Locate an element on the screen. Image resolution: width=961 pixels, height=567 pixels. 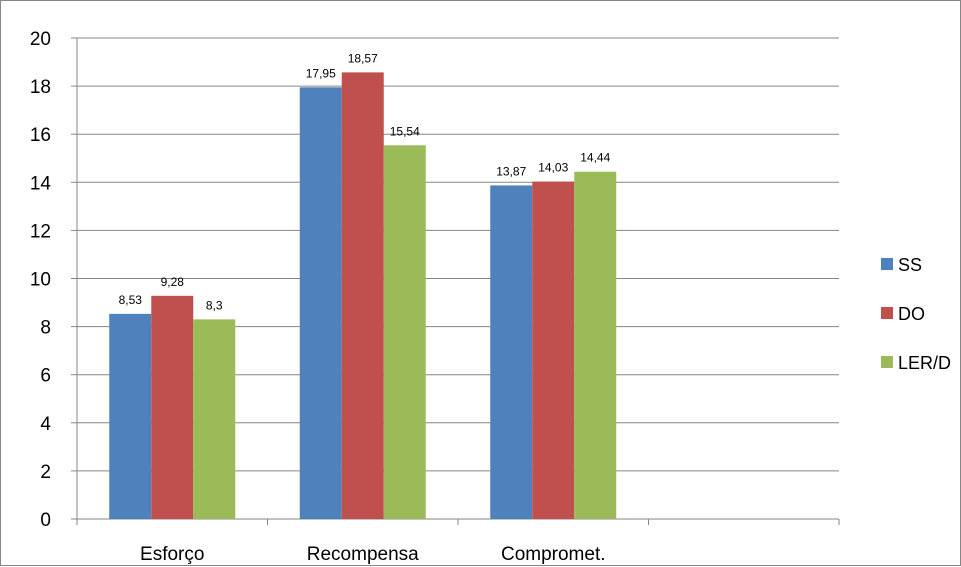
data-label: 8,53 is located at coordinates (131, 300).